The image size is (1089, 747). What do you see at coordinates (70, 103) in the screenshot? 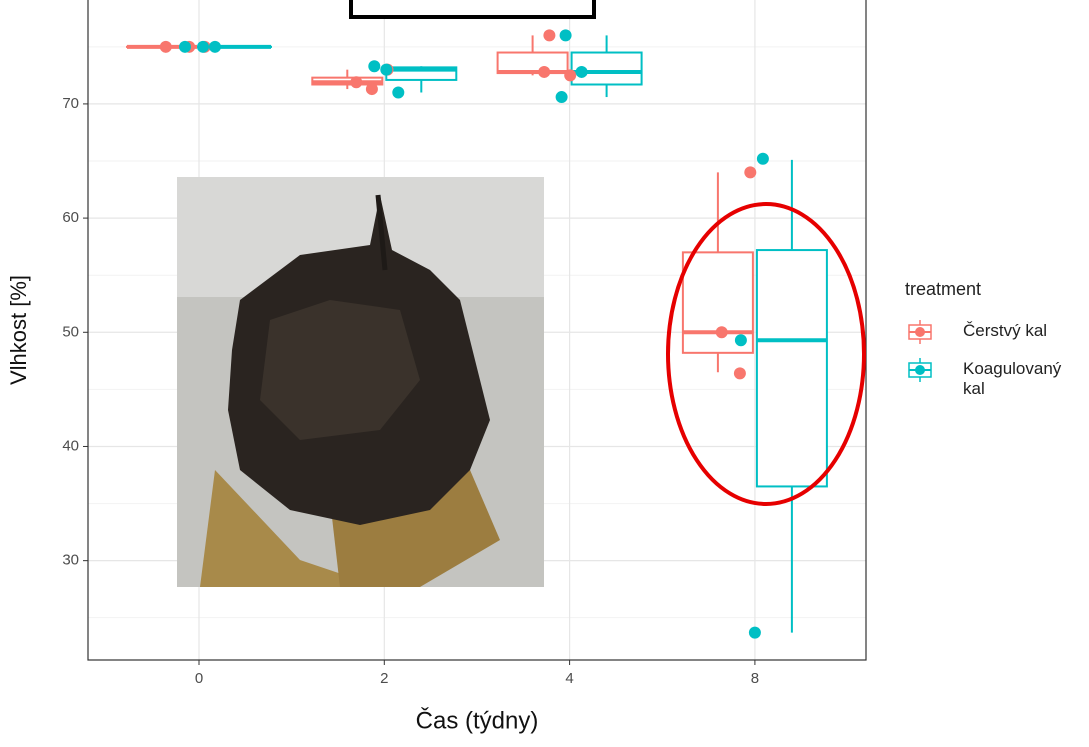
I see `y-tick-label: 70` at bounding box center [70, 103].